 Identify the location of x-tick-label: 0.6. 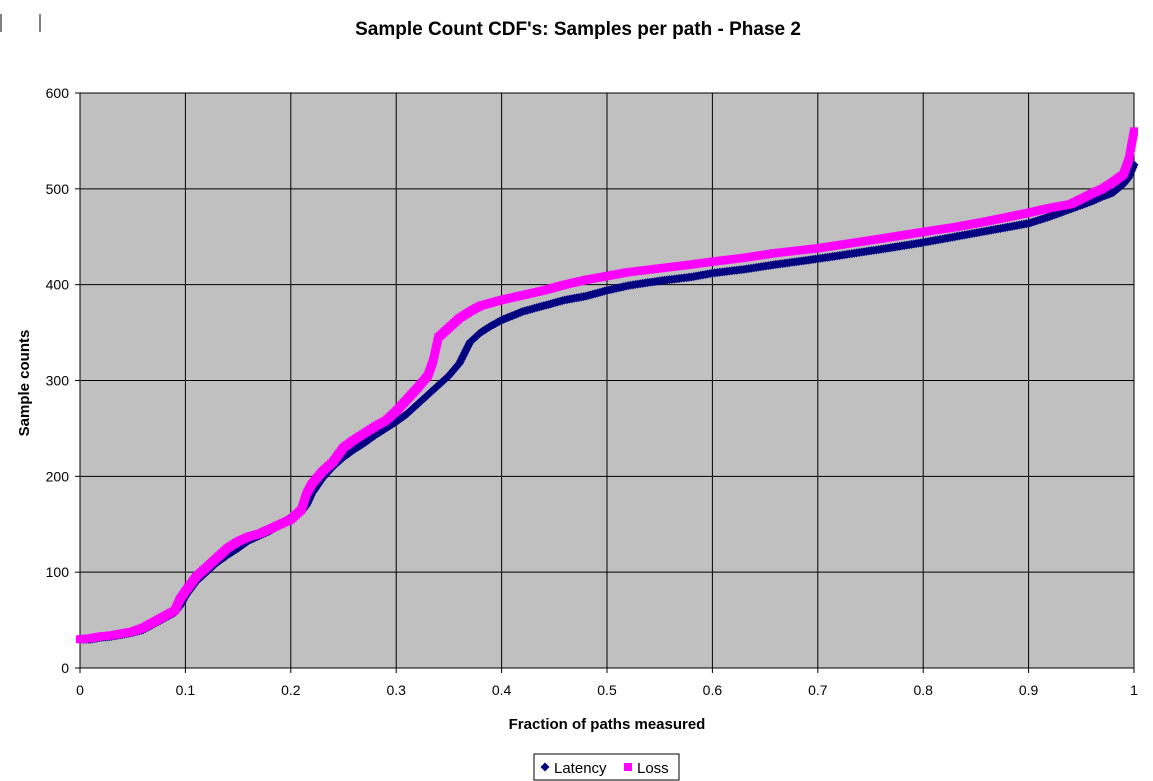
(713, 690).